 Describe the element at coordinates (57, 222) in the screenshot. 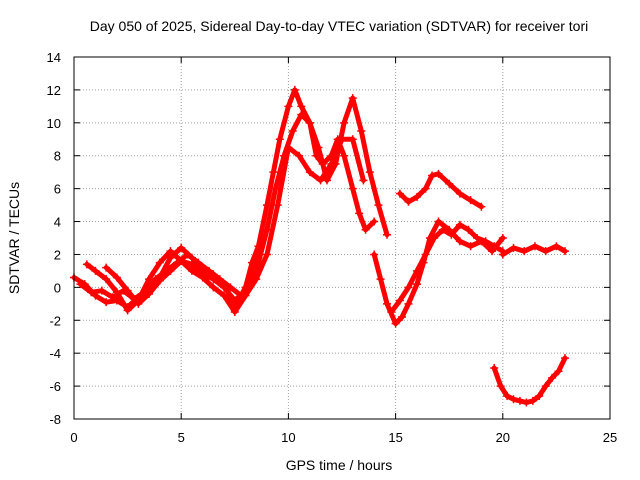

I see `y-tick-label: 4` at that location.